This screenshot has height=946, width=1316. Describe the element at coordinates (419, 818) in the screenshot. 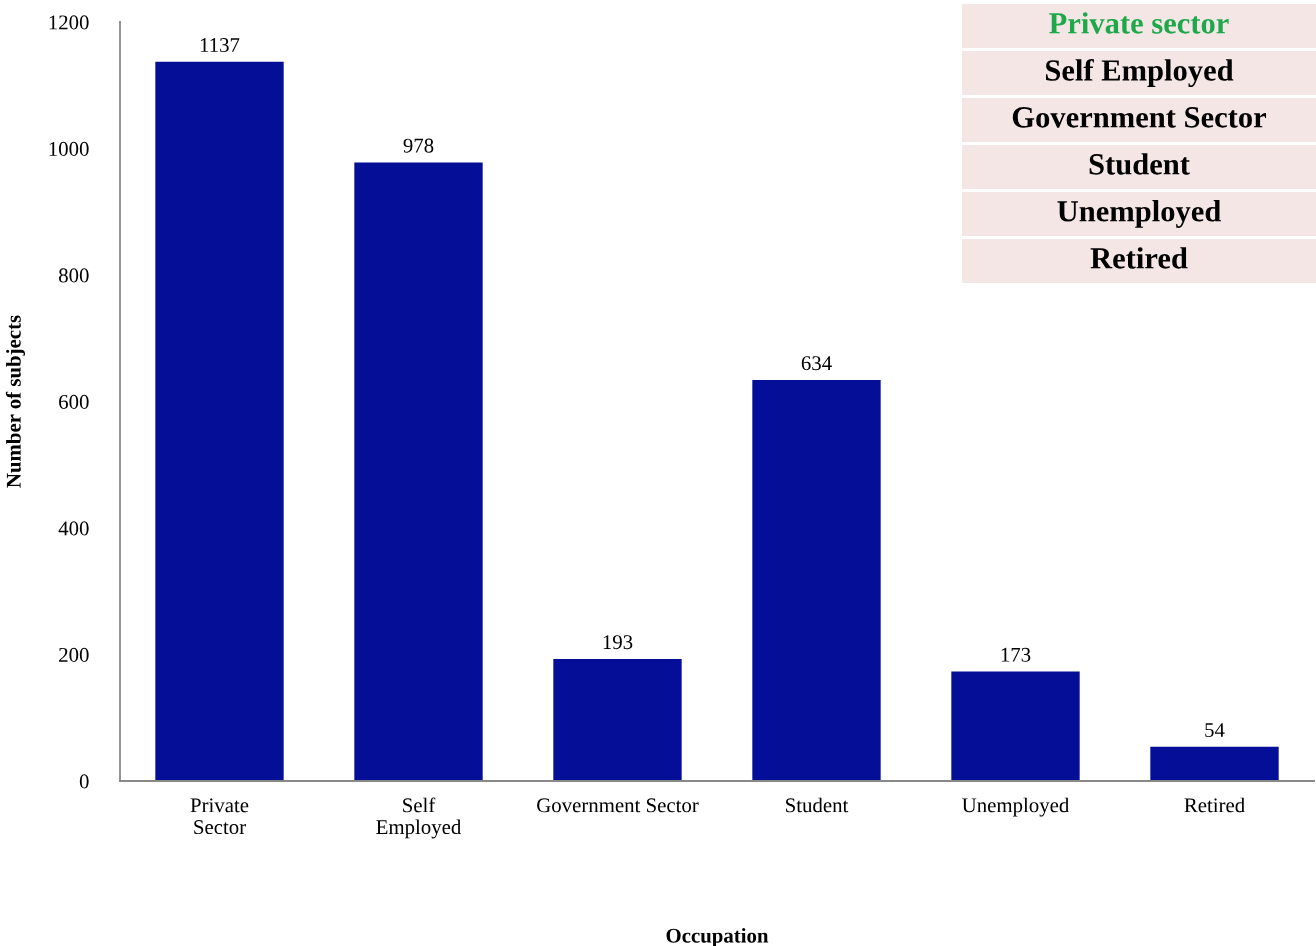

I see `x-tick-label: Self Employed` at that location.